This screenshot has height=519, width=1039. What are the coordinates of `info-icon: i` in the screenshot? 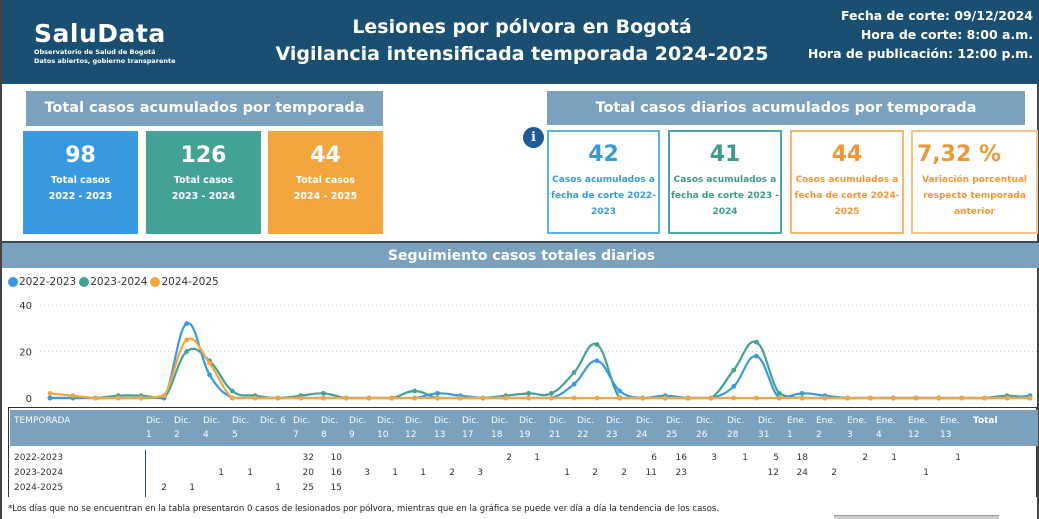 It's located at (533, 137).